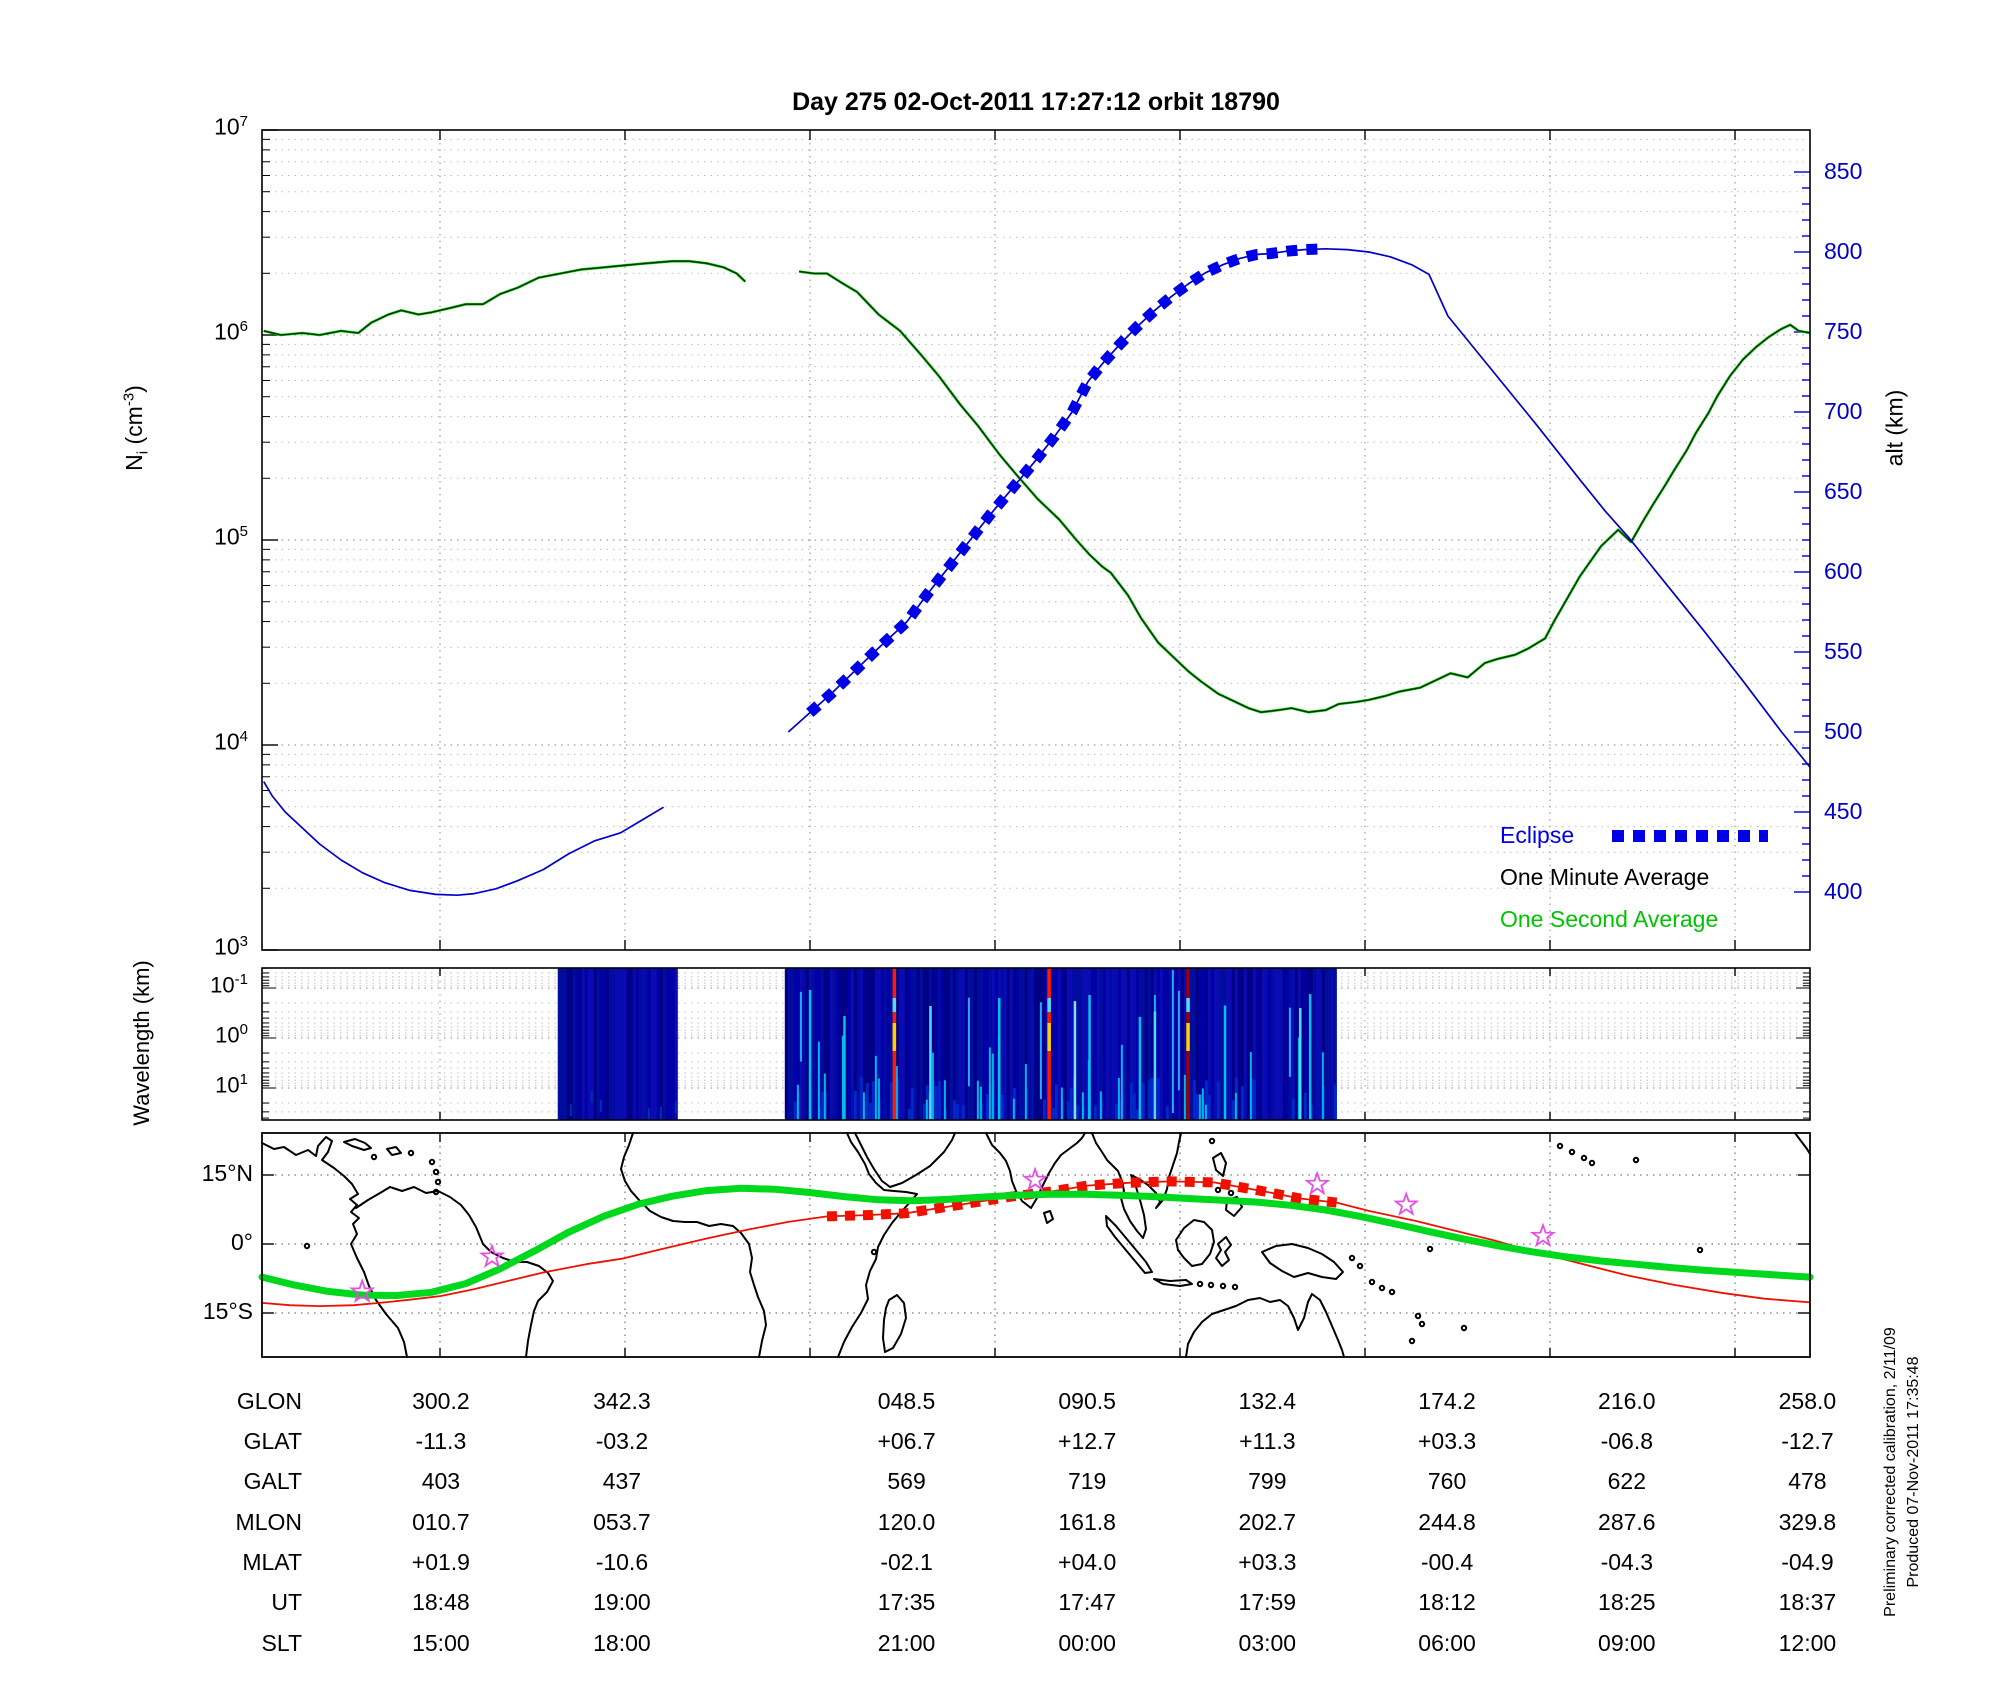  Describe the element at coordinates (1843, 811) in the screenshot. I see `altitude-tick-label: 450` at that location.